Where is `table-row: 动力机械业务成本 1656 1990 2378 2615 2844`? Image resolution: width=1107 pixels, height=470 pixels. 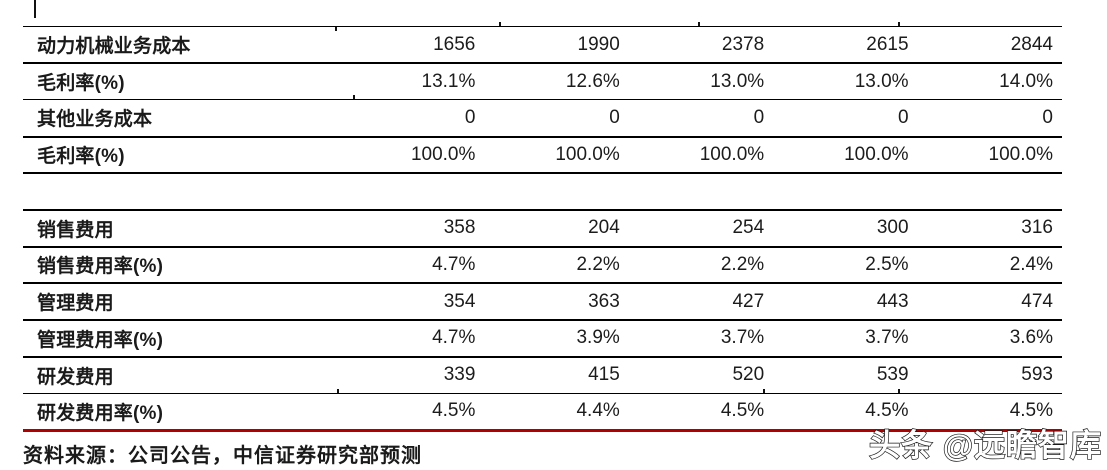 table-row: 动力机械业务成本 1656 1990 2378 2615 2844 is located at coordinates (542, 45).